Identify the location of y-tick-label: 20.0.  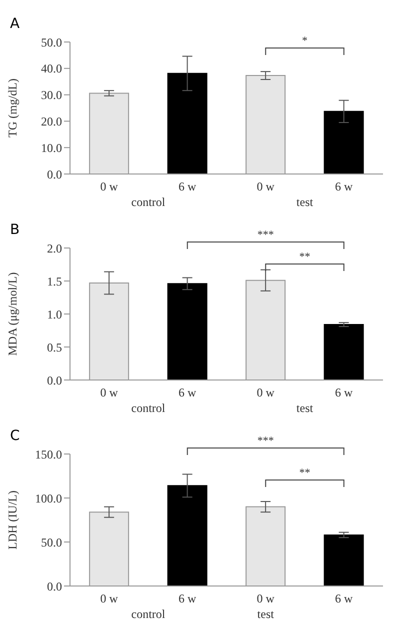
(51, 121).